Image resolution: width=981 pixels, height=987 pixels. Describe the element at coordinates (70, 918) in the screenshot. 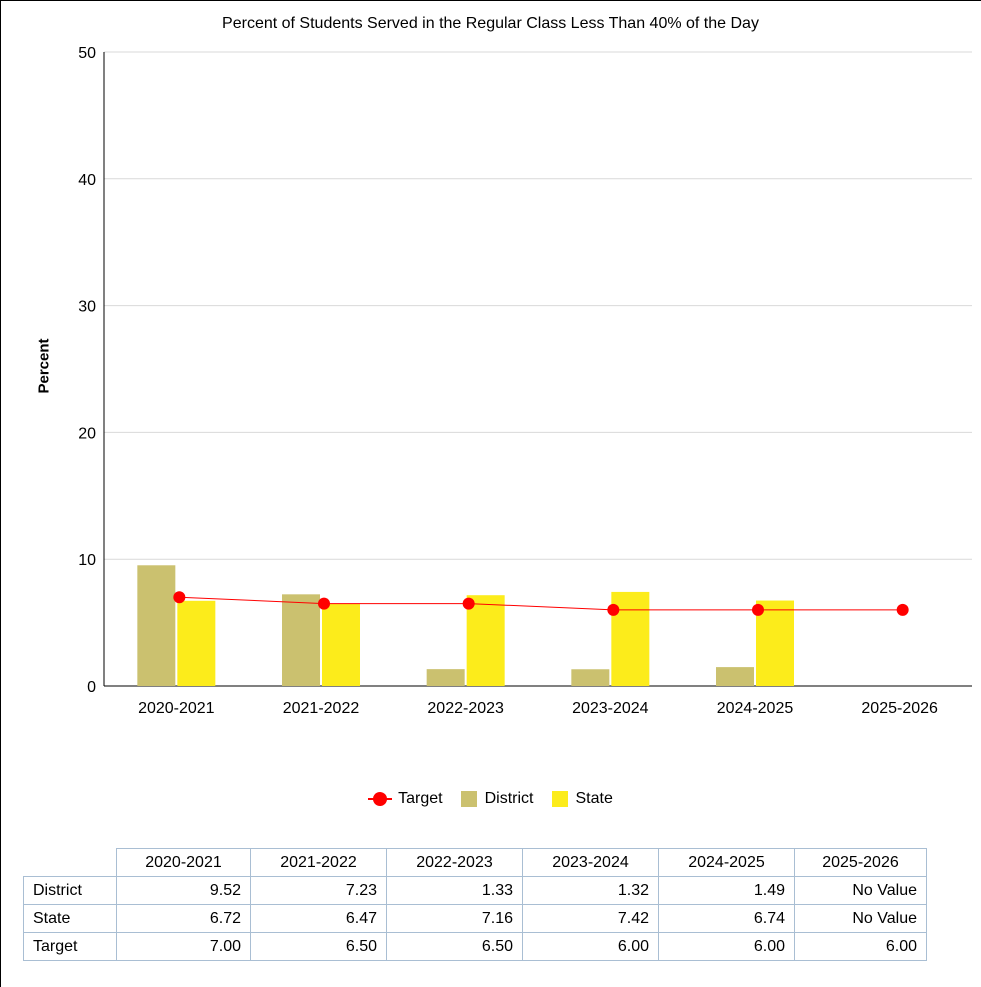

I see `table-row-label: State` at that location.